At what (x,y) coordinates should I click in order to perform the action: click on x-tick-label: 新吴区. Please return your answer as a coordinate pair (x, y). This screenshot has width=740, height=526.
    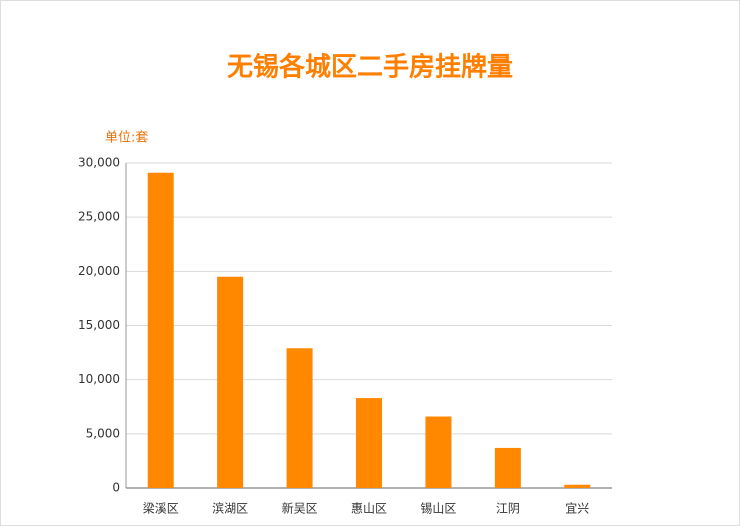
    Looking at the image, I should click on (300, 508).